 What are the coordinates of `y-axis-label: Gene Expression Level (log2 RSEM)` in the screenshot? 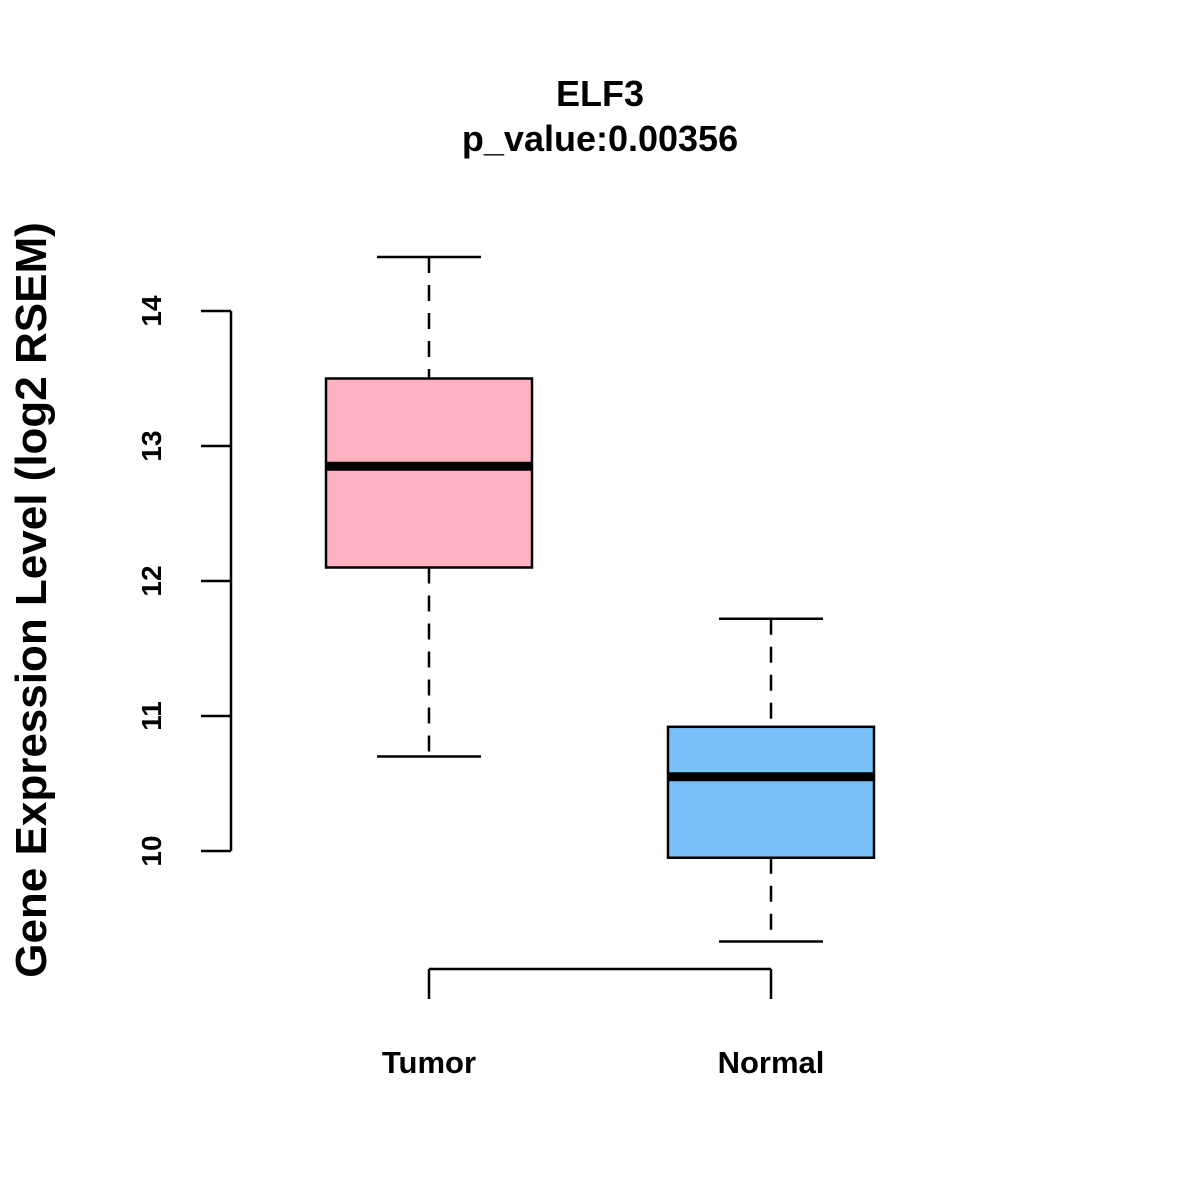 It's located at (31, 600).